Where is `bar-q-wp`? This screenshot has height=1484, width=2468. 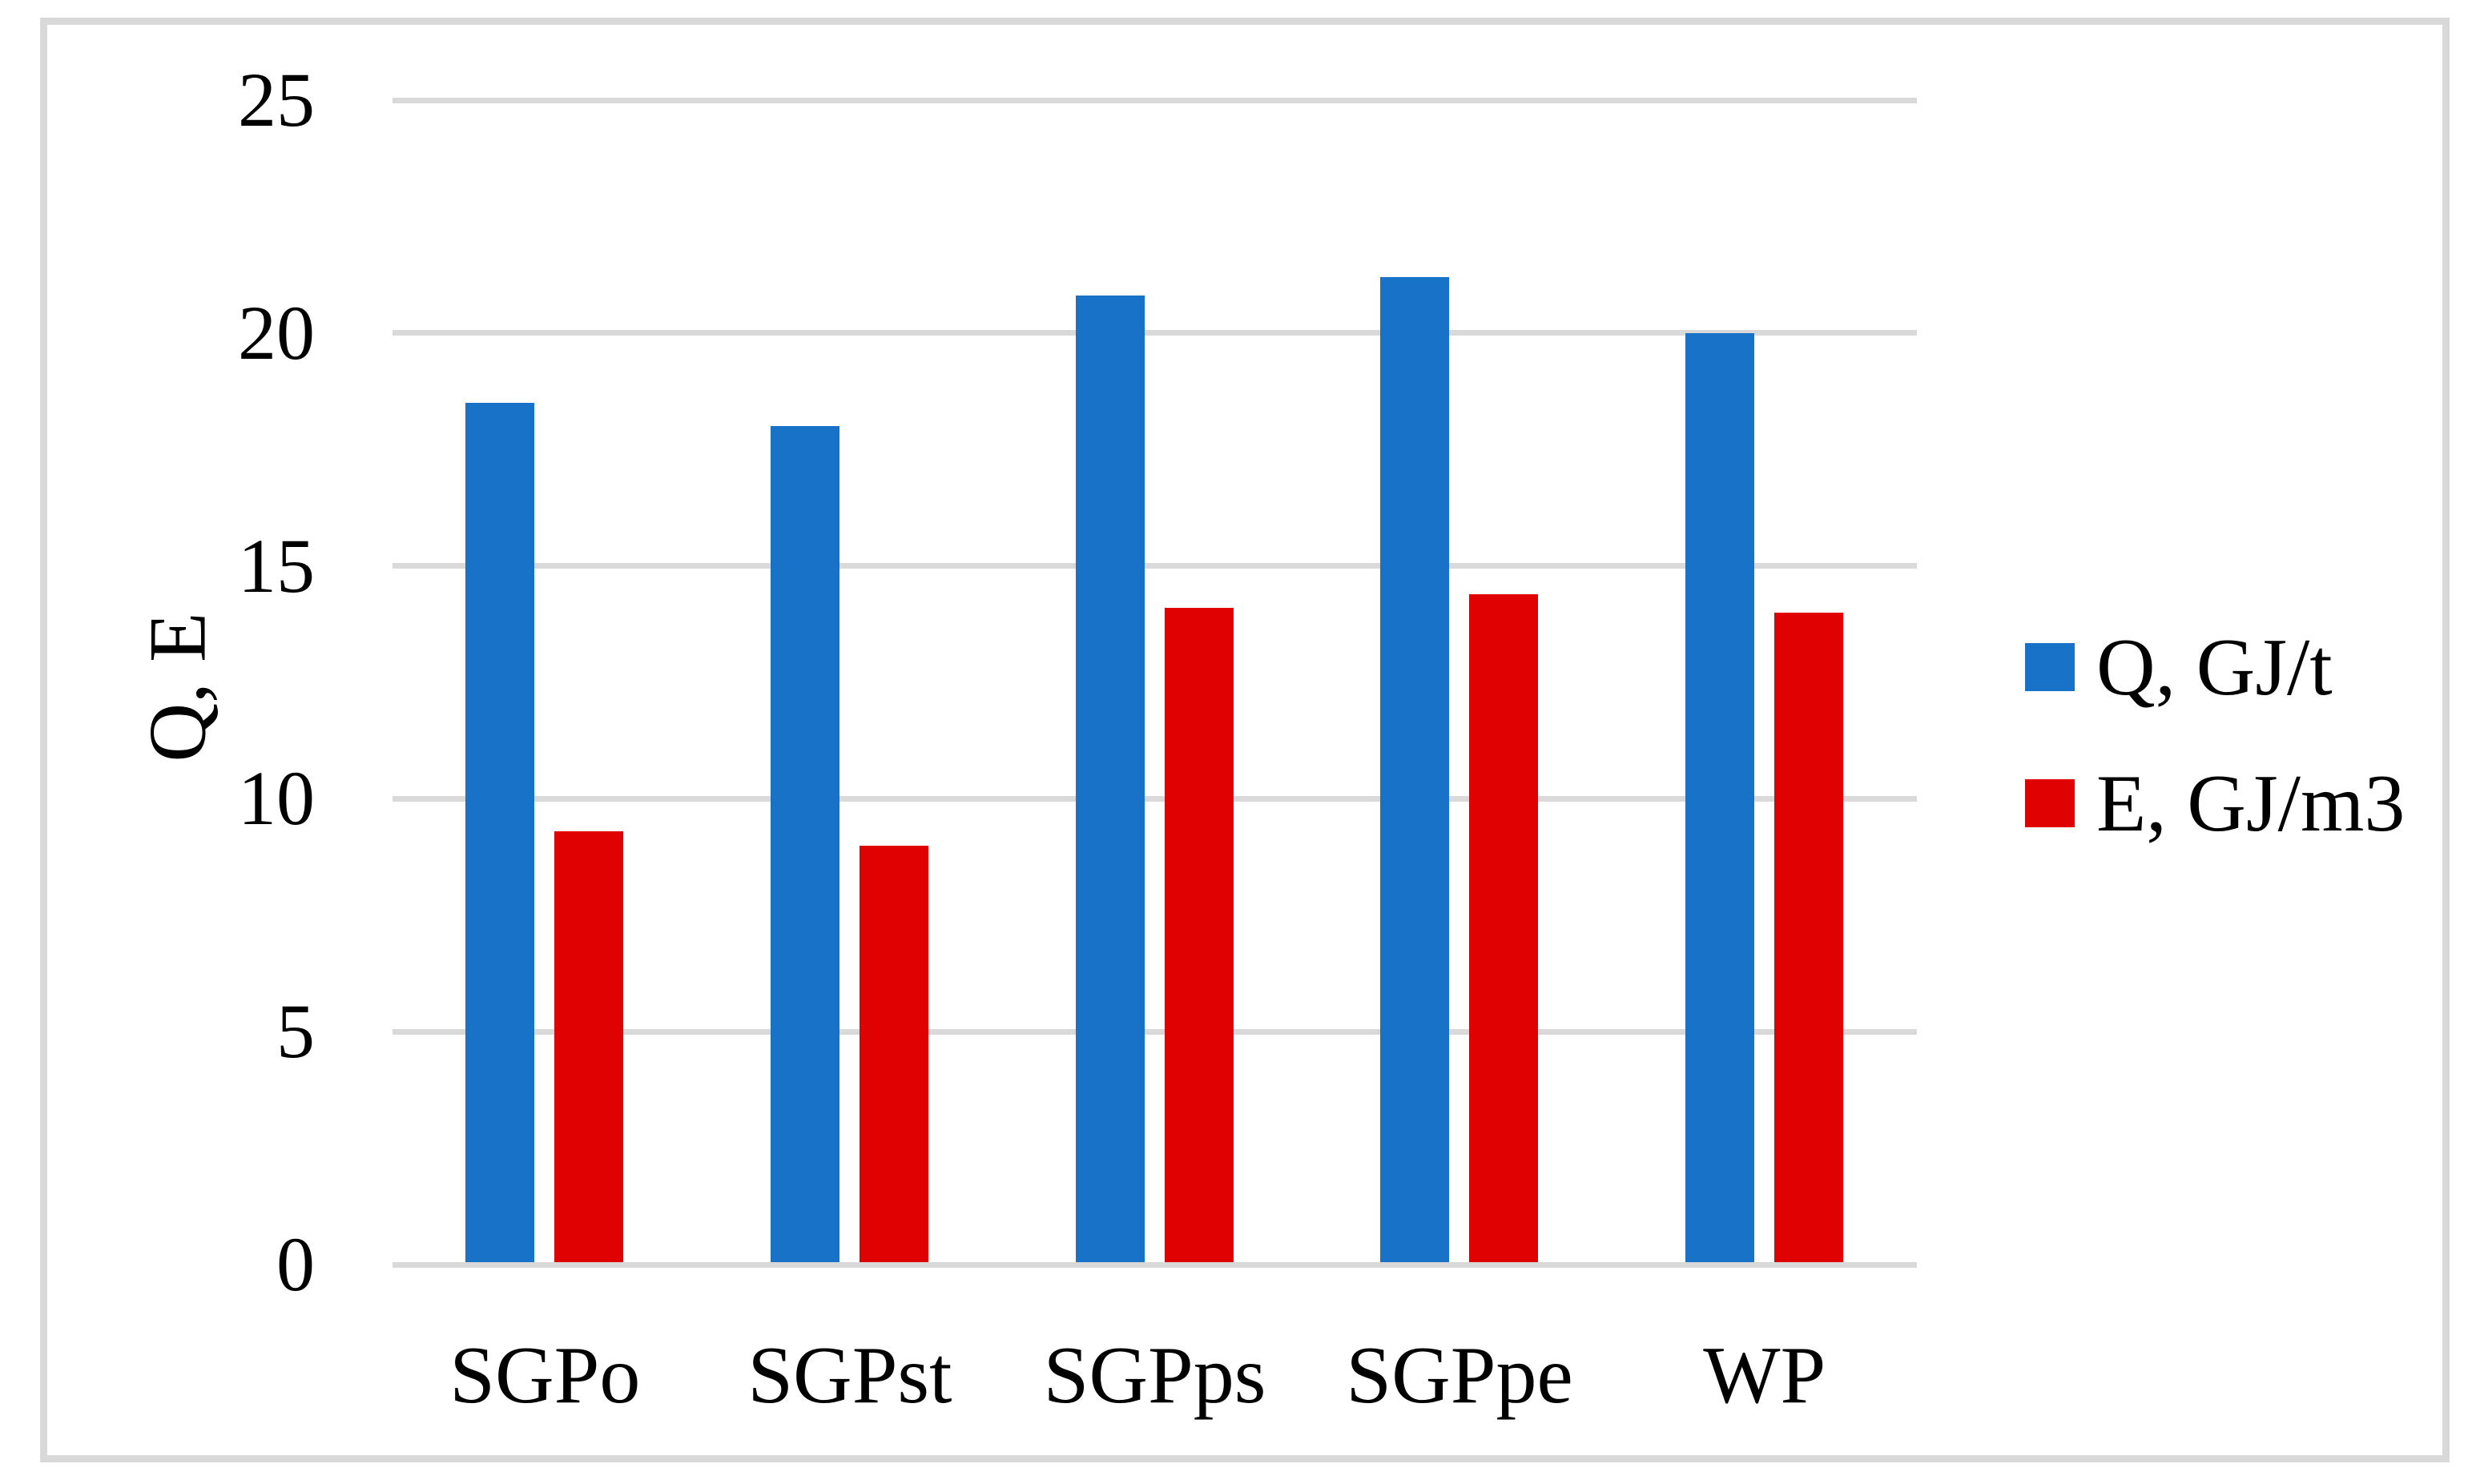
bar-q-wp is located at coordinates (1719, 797).